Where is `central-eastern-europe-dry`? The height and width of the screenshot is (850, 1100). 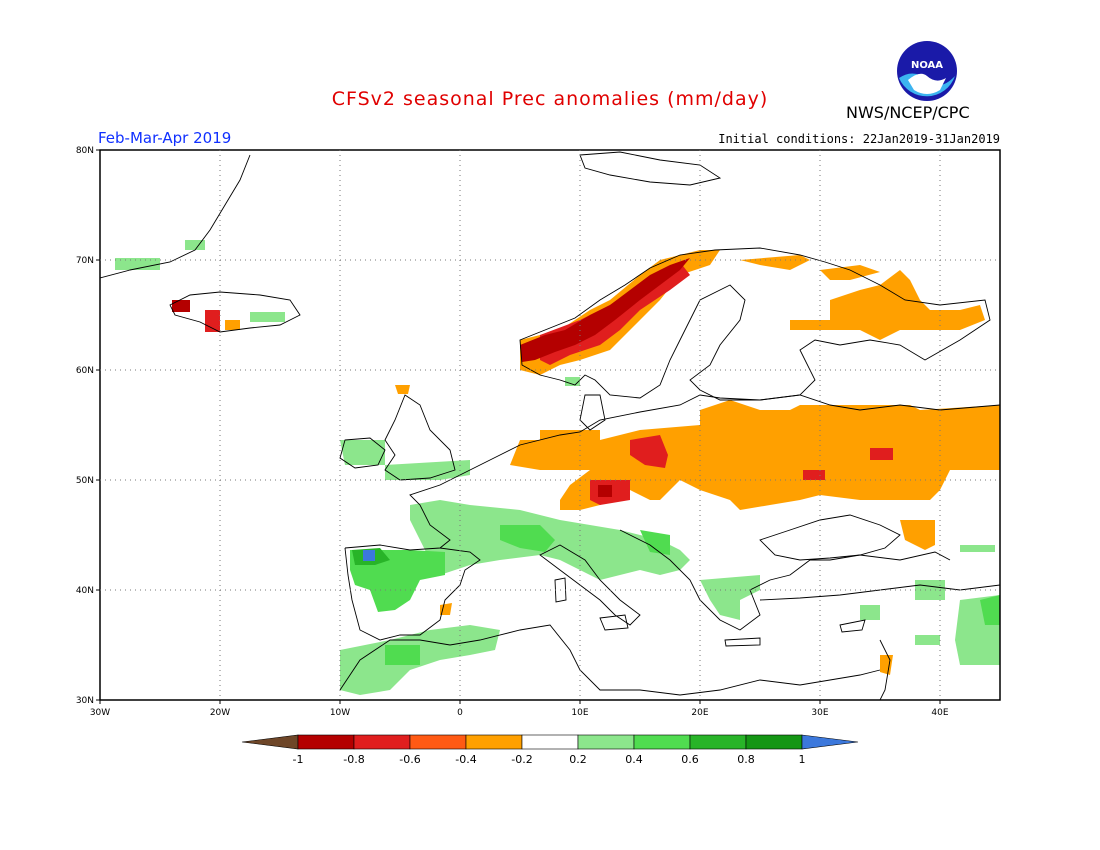 central-eastern-europe-dry is located at coordinates (755, 455).